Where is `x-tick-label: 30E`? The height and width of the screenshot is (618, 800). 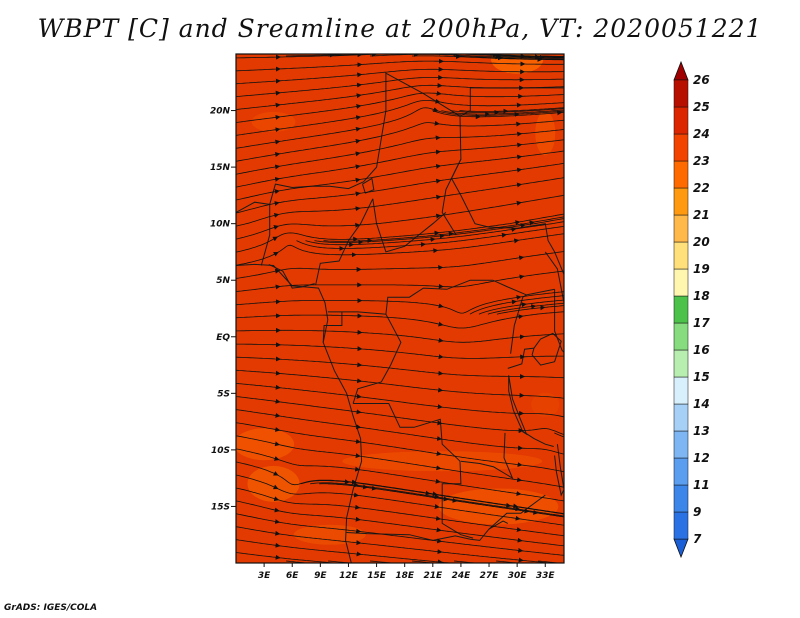
x-tick-label: 30E is located at coordinates (518, 576).